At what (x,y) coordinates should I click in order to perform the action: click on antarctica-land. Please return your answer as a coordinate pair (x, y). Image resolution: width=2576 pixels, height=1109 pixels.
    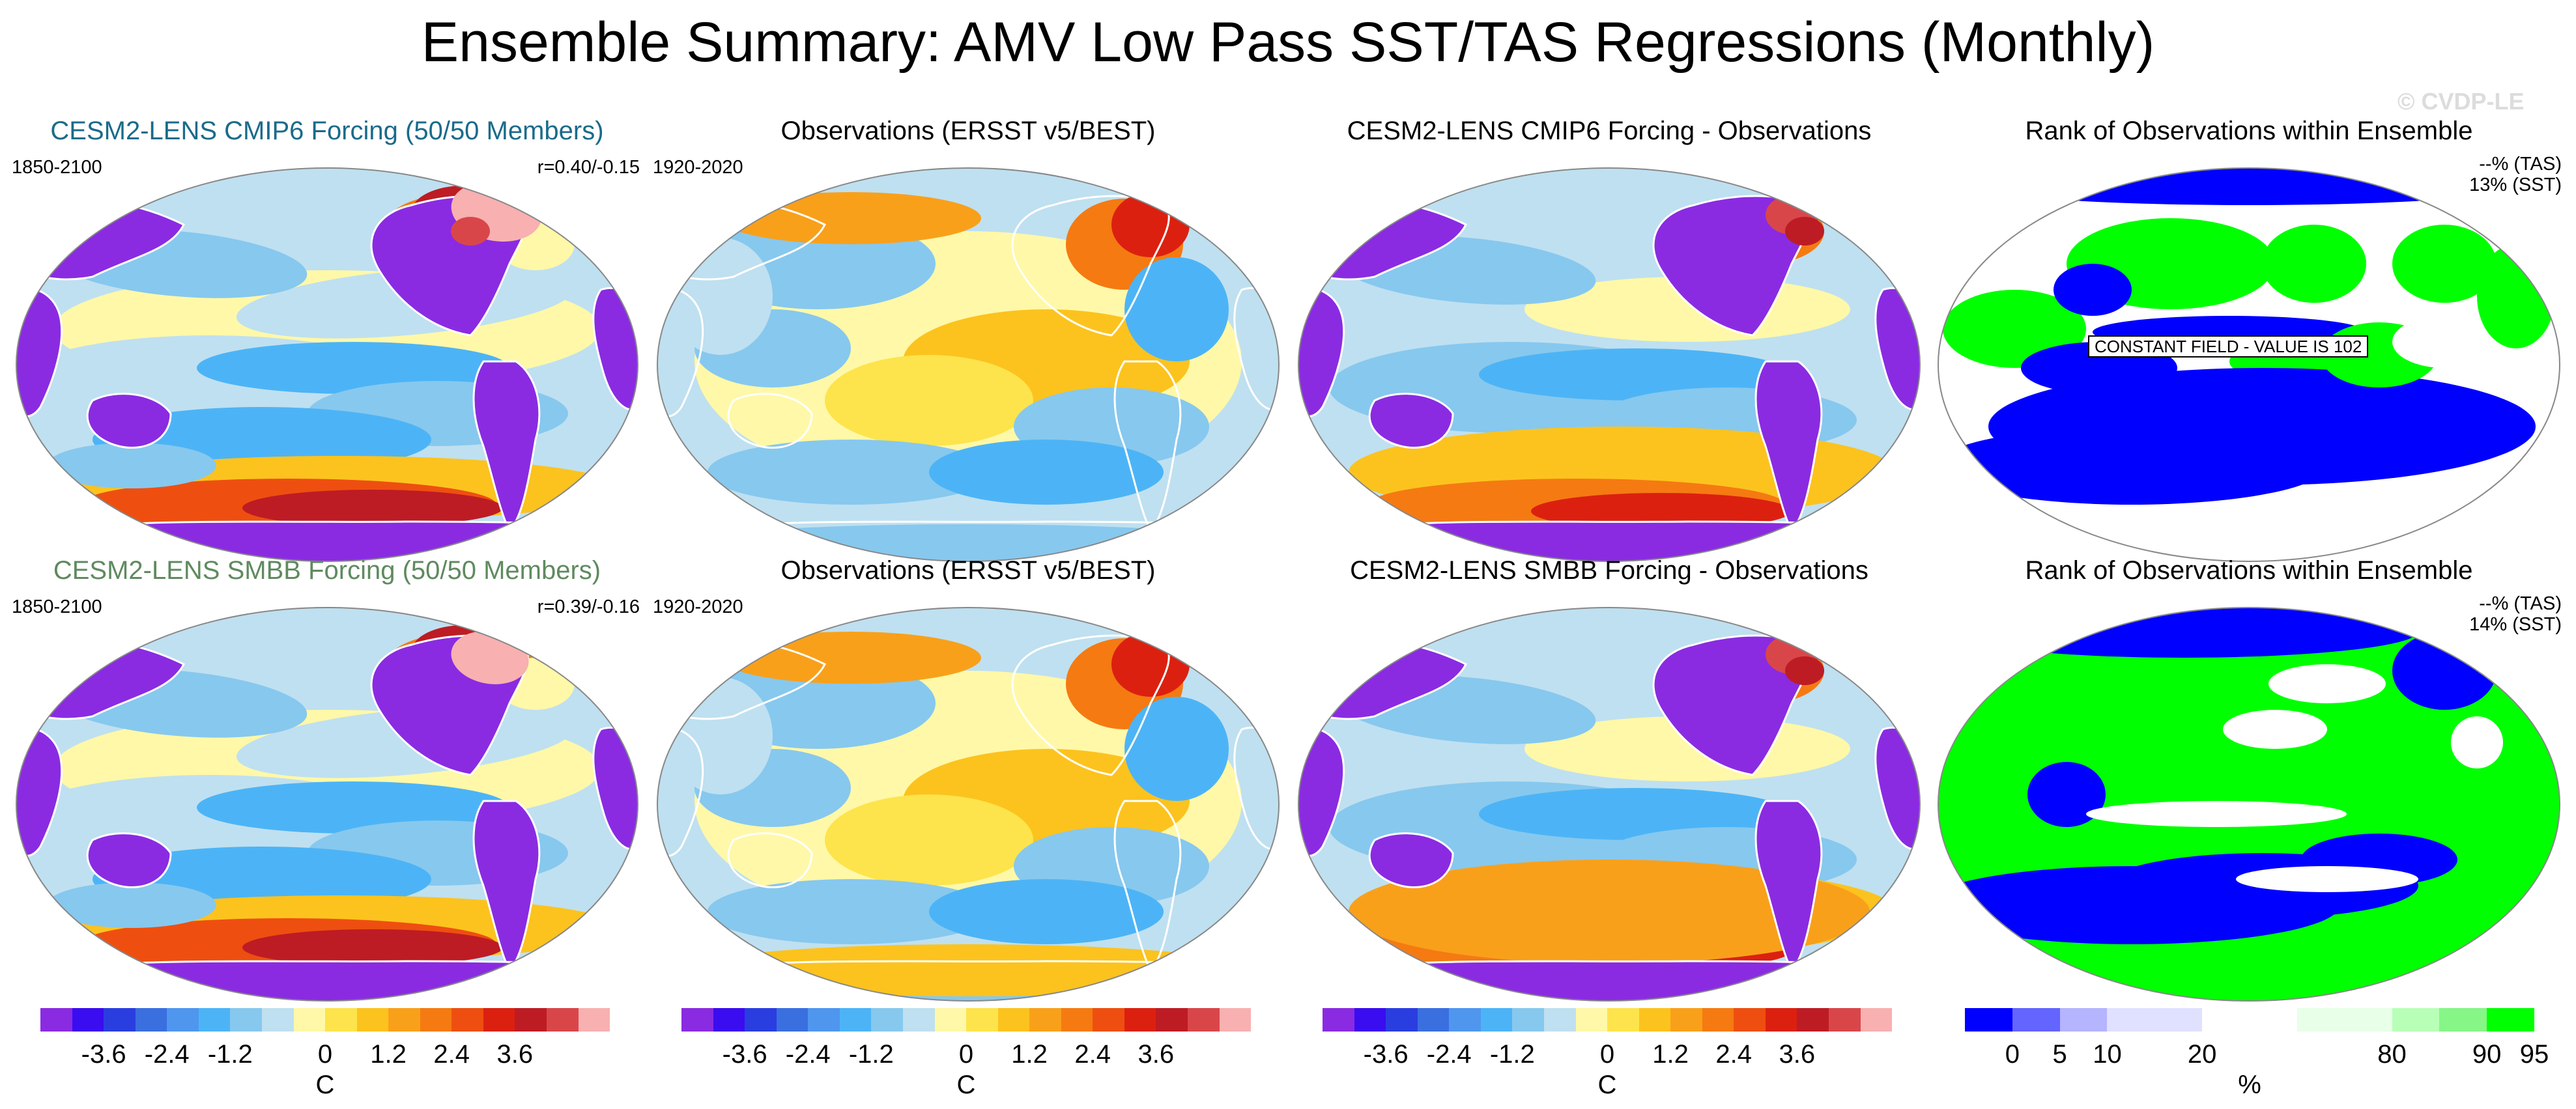
    Looking at the image, I should click on (1609, 981).